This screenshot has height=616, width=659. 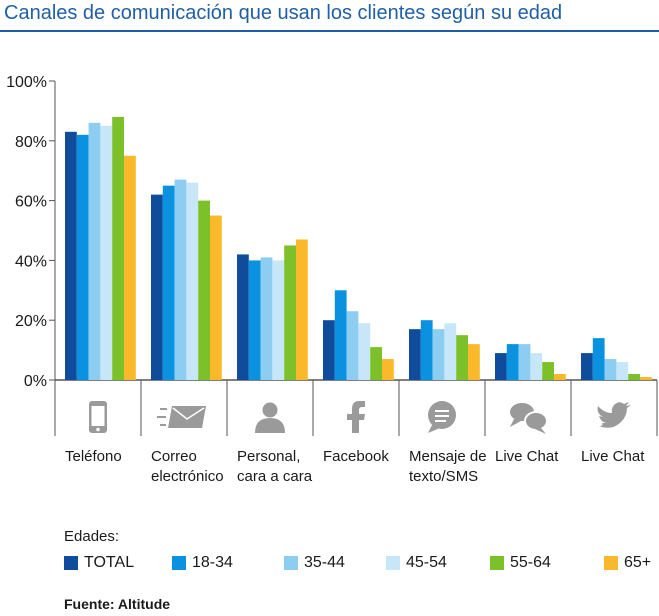 What do you see at coordinates (92, 536) in the screenshot?
I see `legend-title: Edades:` at bounding box center [92, 536].